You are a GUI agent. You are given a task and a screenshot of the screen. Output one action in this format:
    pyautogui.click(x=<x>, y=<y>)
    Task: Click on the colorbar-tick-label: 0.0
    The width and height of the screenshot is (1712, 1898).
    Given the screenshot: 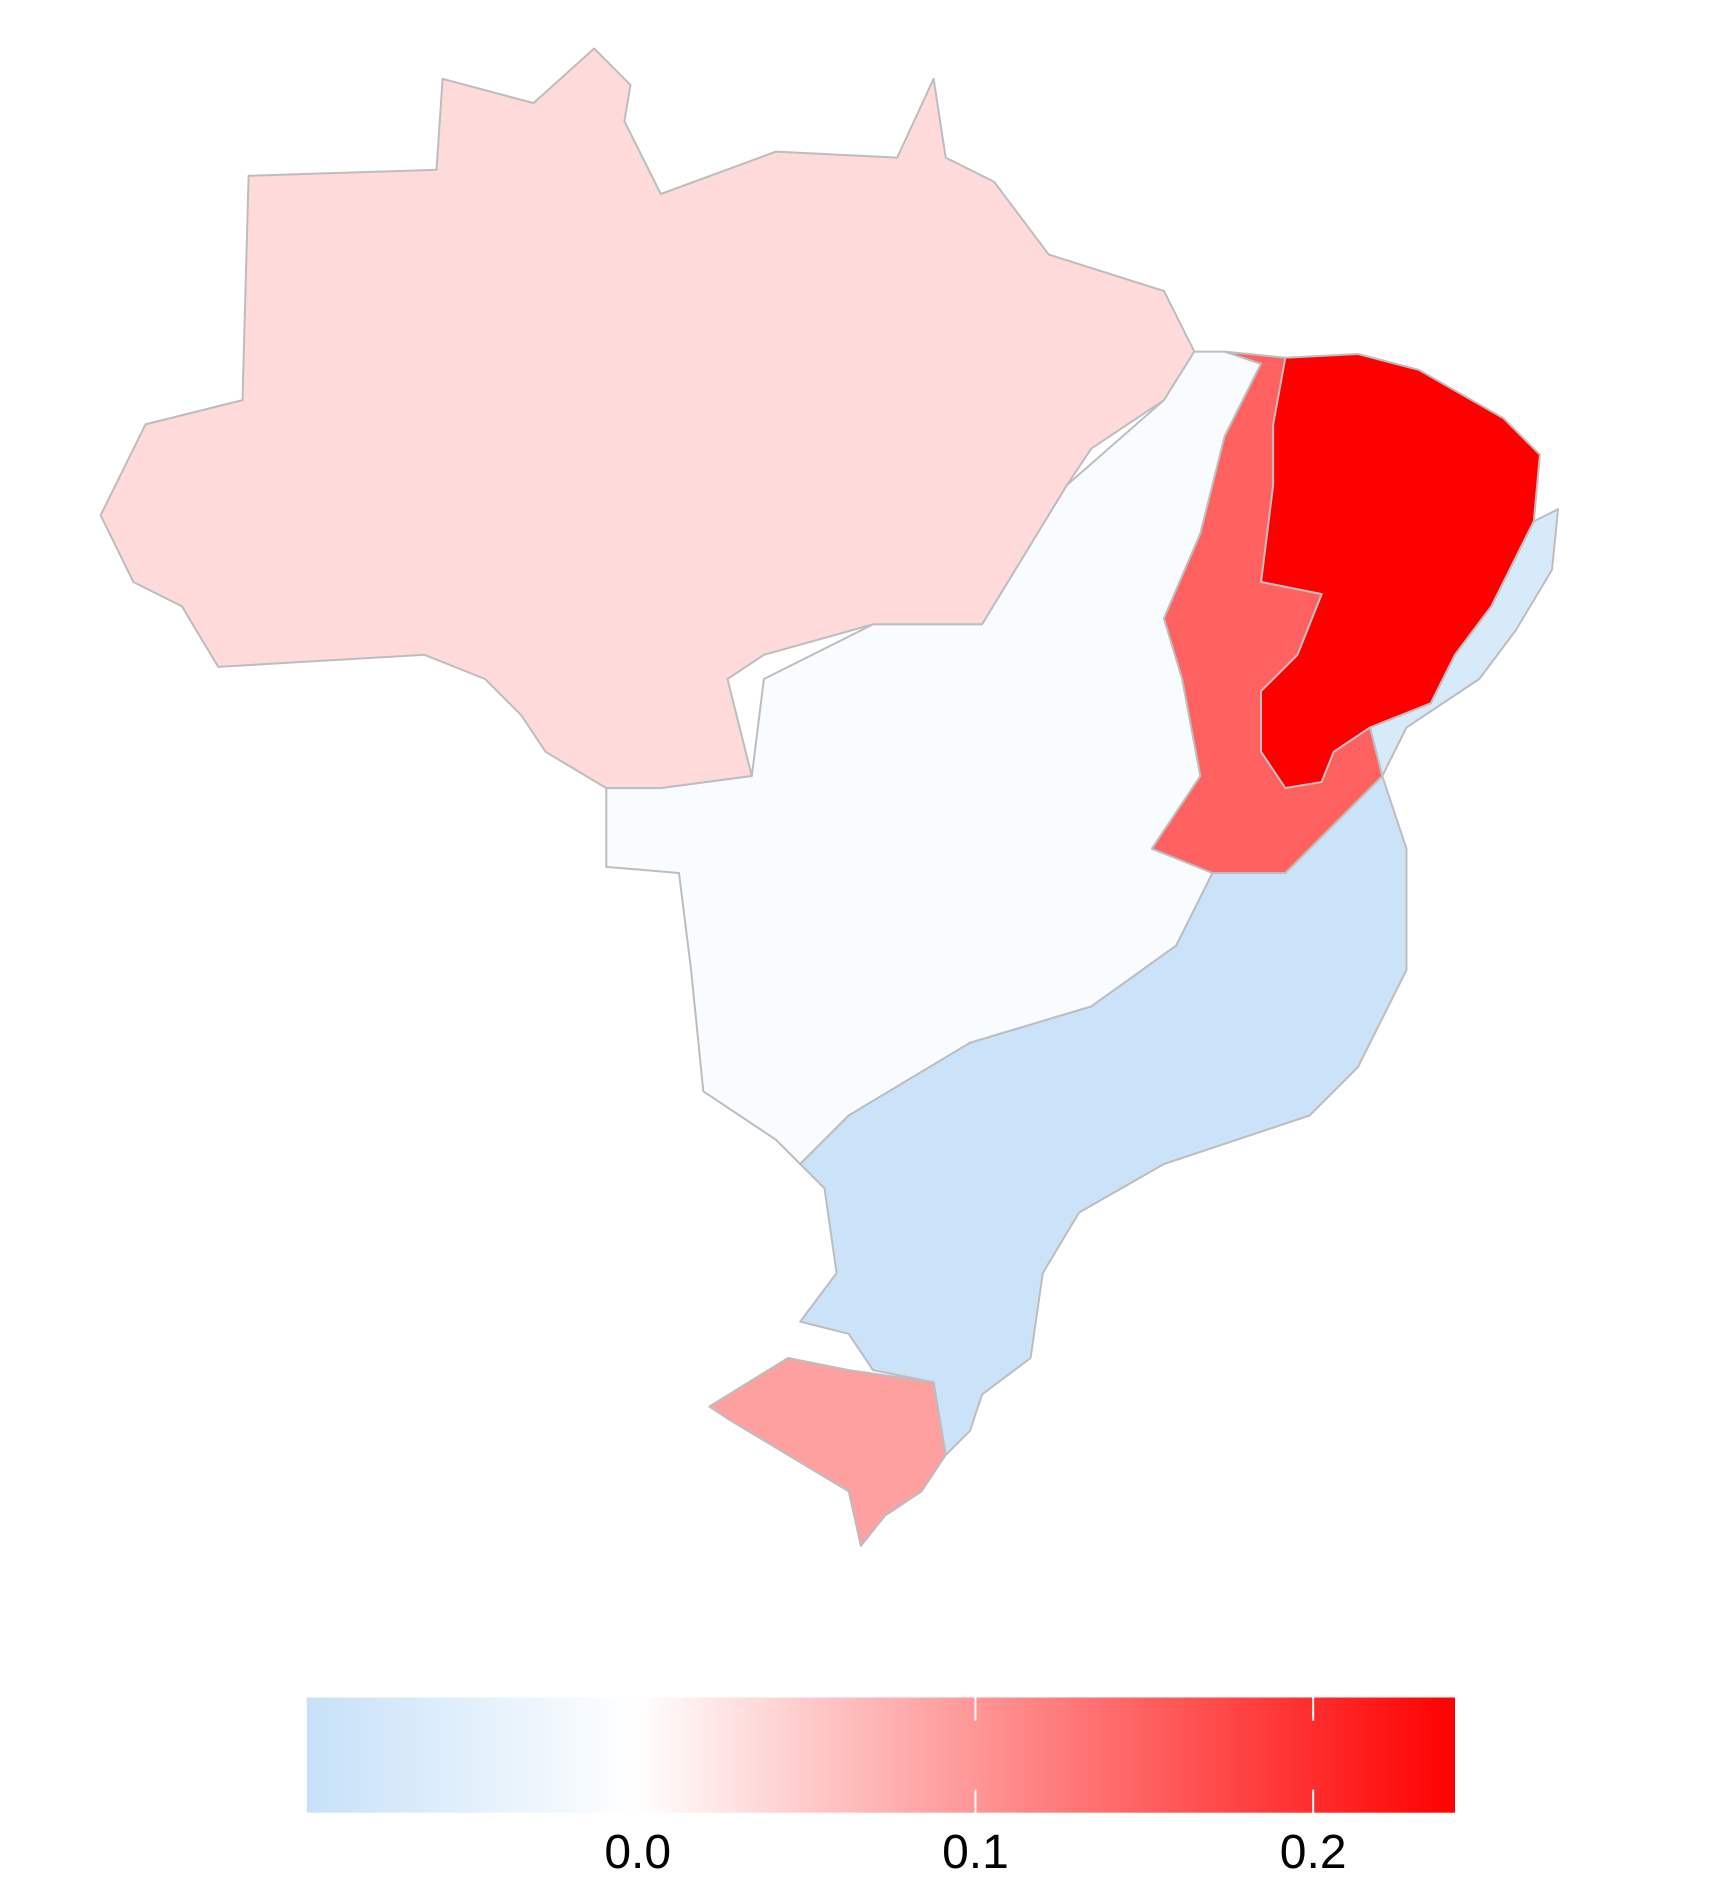 What is the action you would take?
    pyautogui.click(x=637, y=1852)
    